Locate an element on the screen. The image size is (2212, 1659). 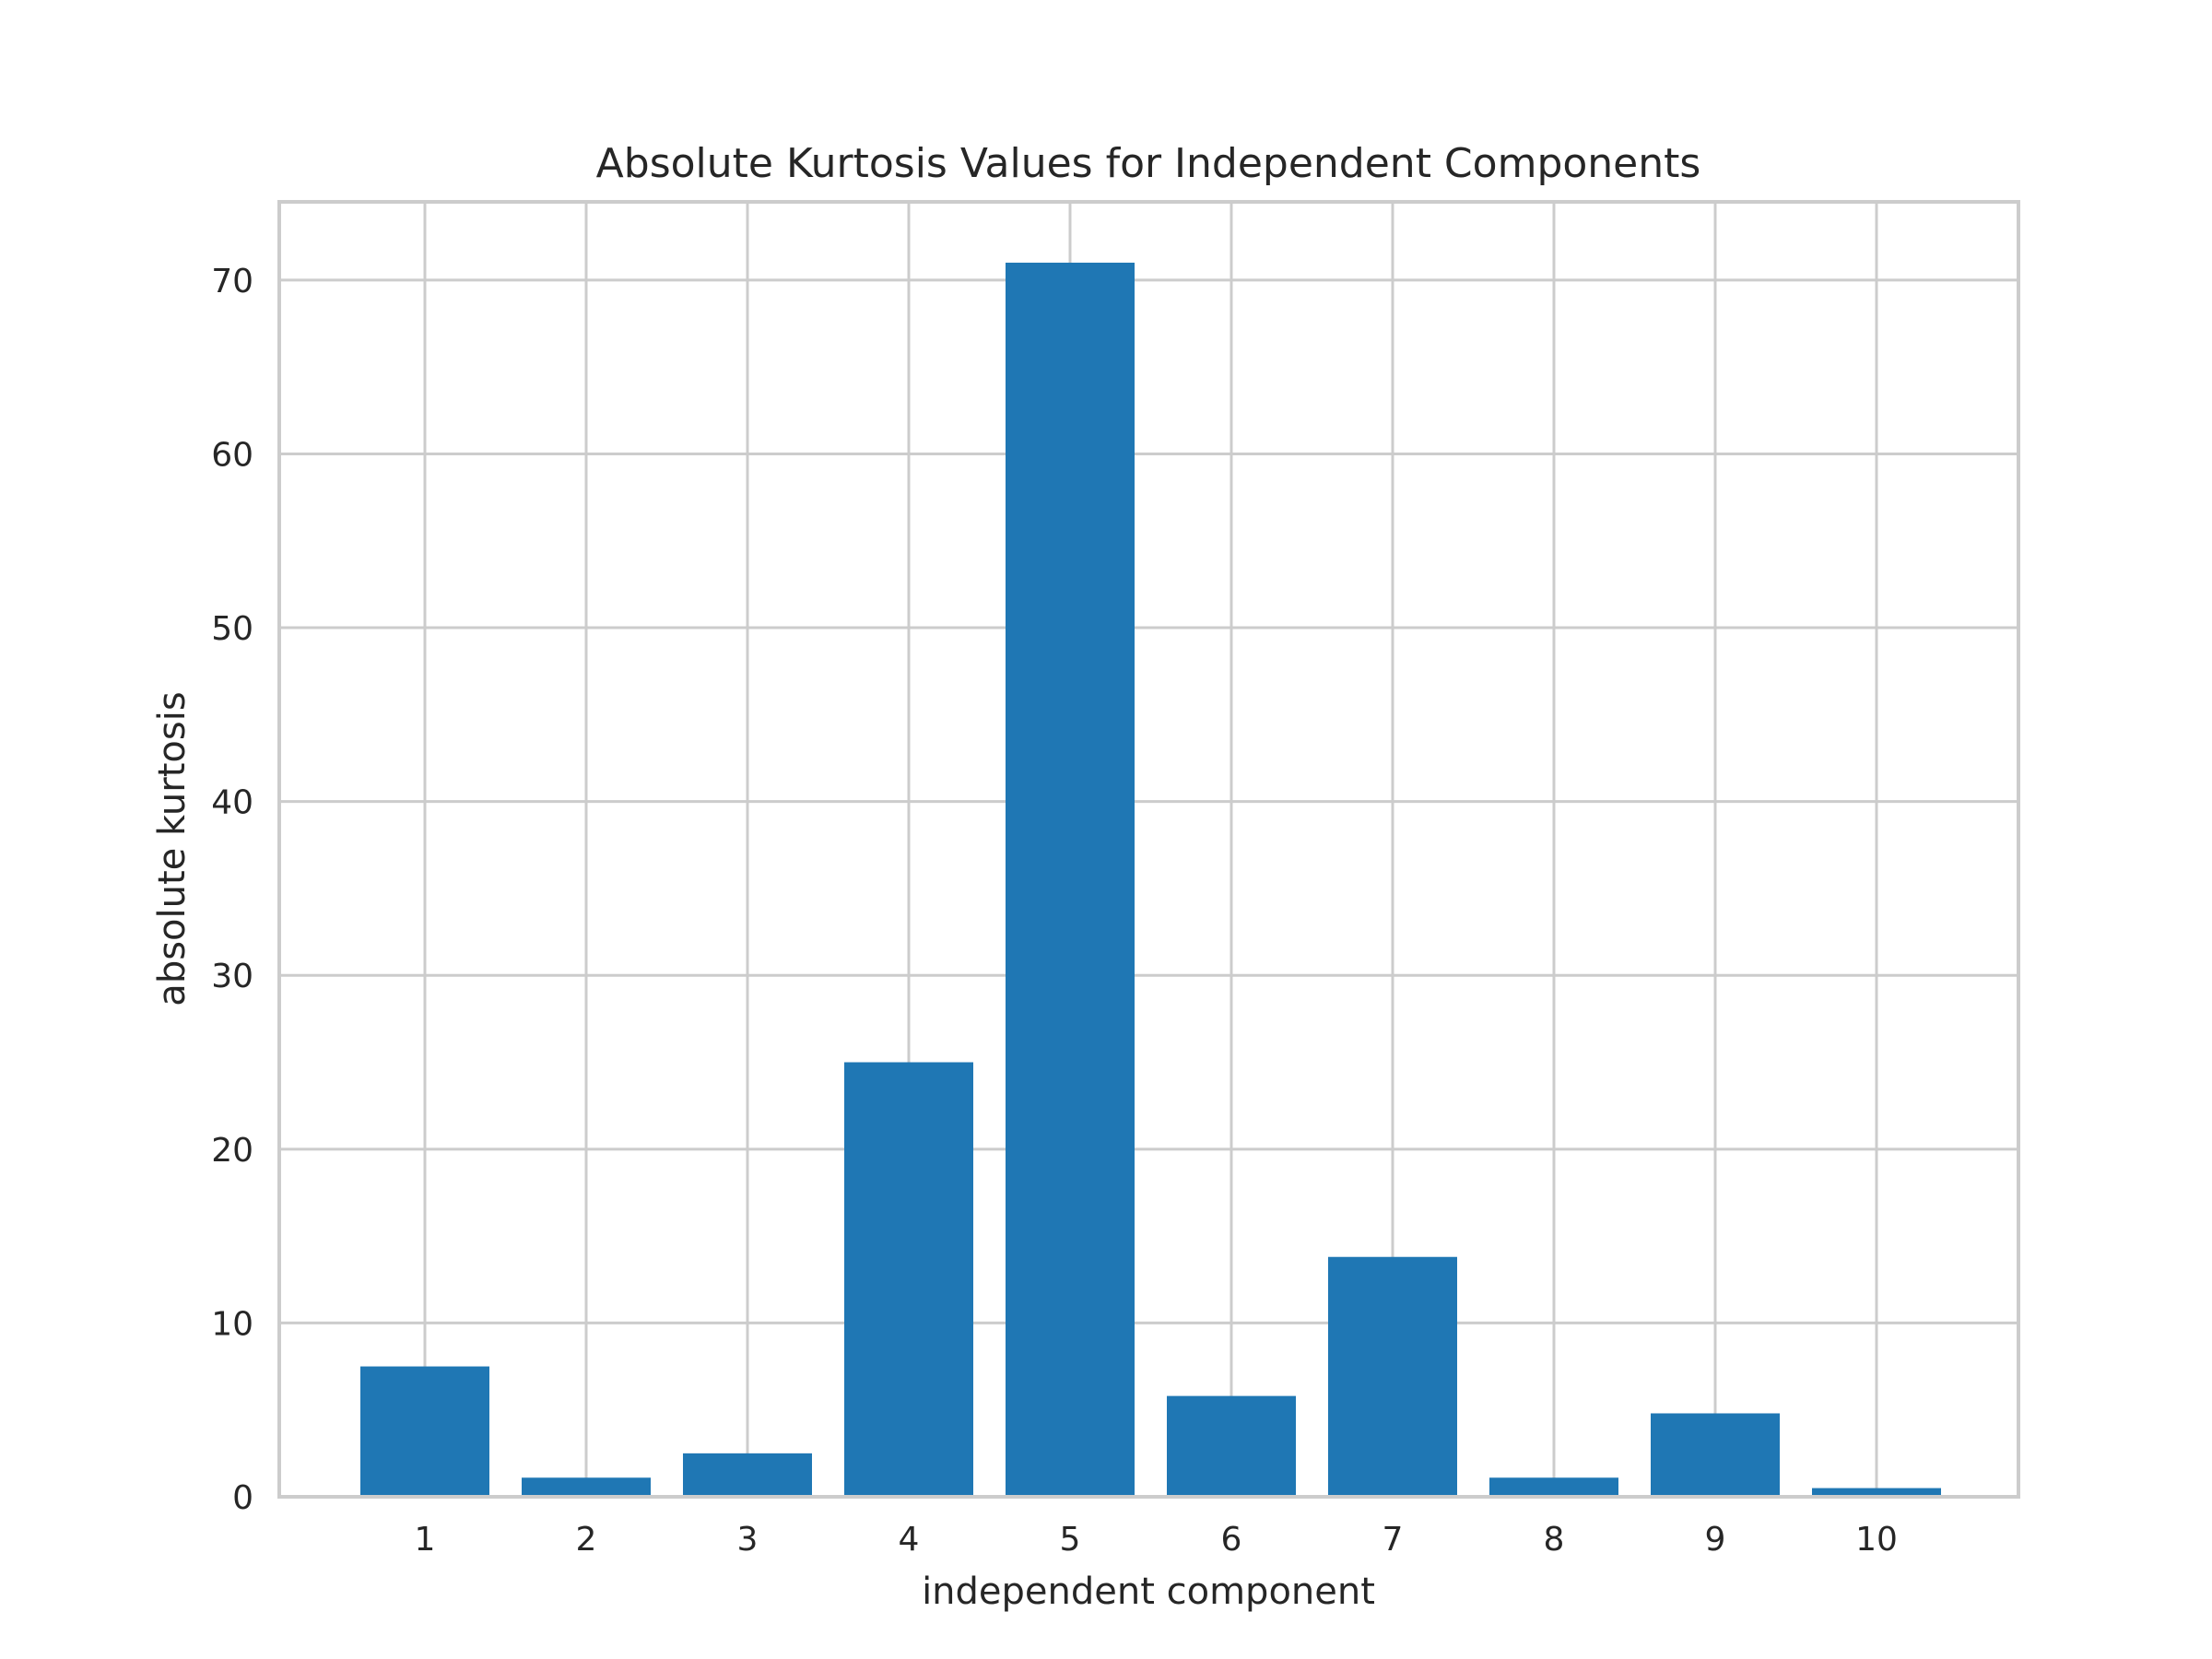
x-tick-label: 2 is located at coordinates (586, 1540).